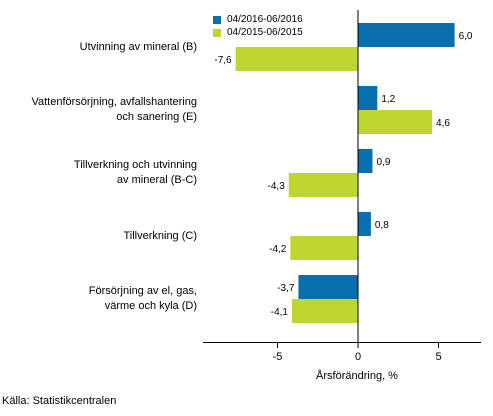  Describe the element at coordinates (278, 357) in the screenshot. I see `x-tick-label-1: -5` at that location.